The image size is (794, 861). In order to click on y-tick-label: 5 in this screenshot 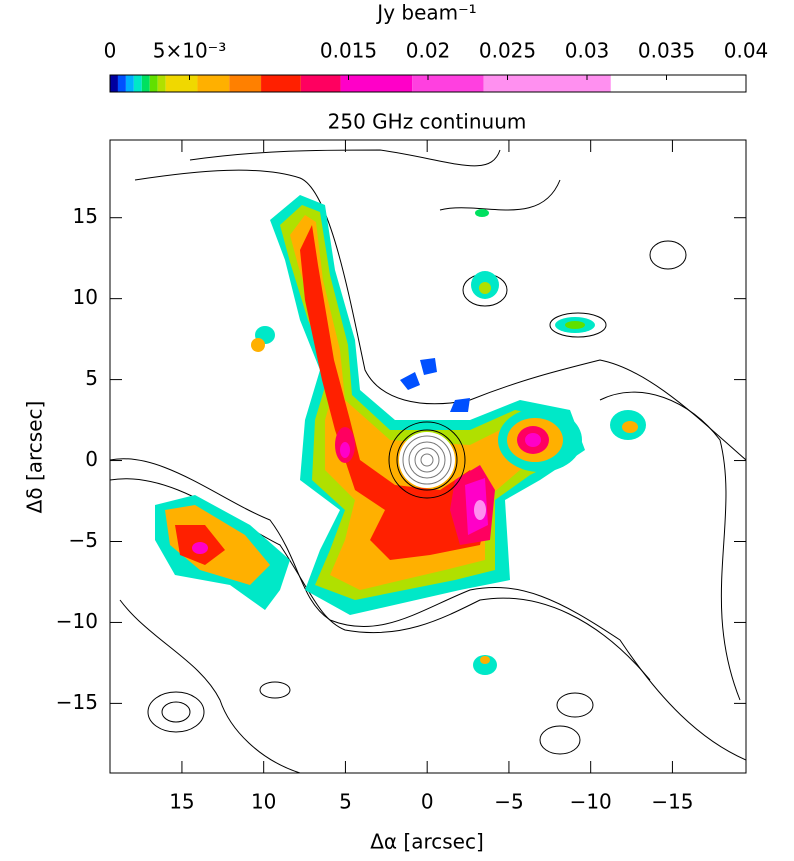, I will do `click(91, 378)`.